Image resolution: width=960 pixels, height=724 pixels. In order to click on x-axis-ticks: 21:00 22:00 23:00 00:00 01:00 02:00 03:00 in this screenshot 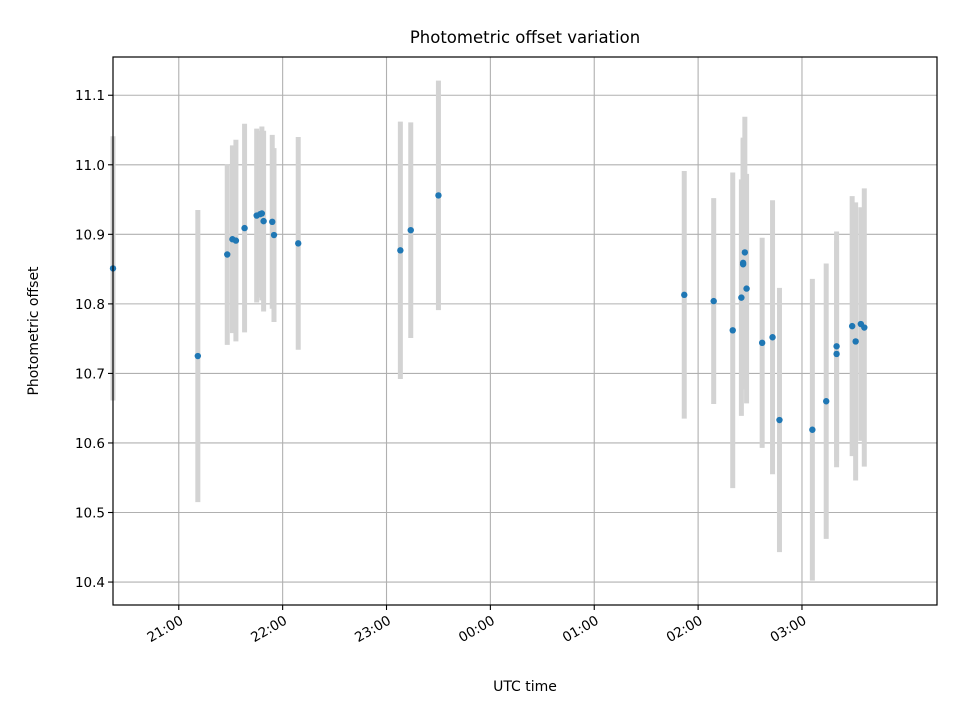, I will do `click(476, 625)`.